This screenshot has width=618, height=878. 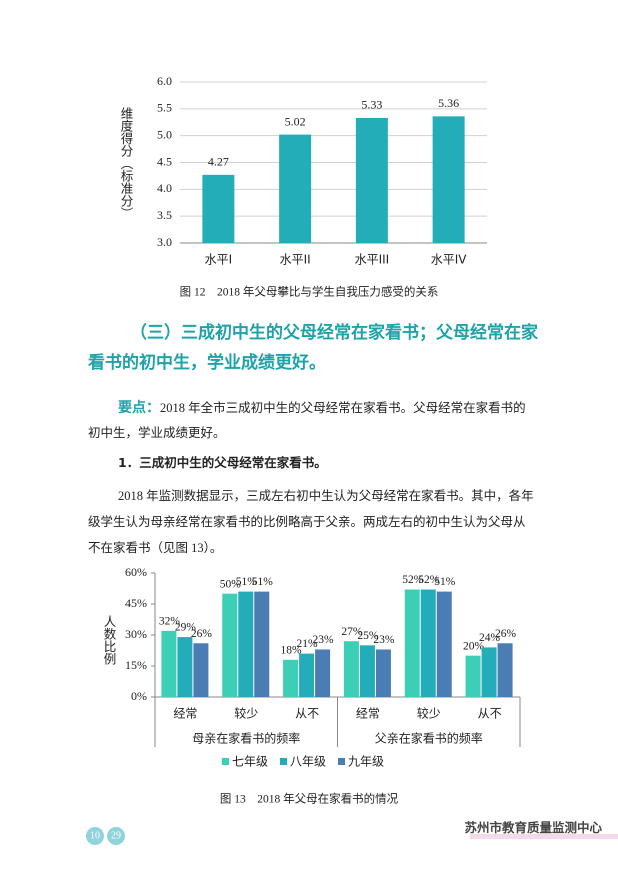 I want to click on section-heading: （三）三成初中生的父母经常在家看书；父母经常在家看书的初中生，学业成绩更好。, so click(x=313, y=348).